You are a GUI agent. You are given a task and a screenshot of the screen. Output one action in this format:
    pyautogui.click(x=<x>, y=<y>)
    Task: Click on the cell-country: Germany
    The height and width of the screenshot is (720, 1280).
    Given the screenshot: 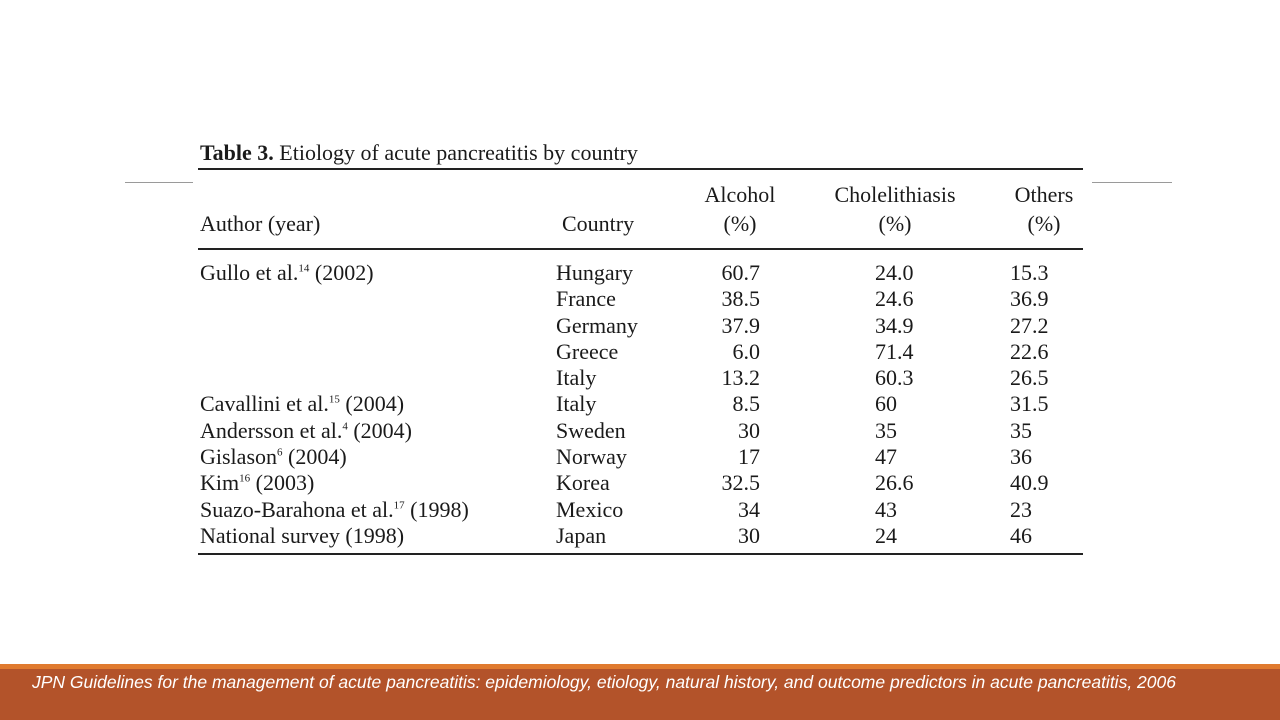 What is the action you would take?
    pyautogui.click(x=597, y=325)
    